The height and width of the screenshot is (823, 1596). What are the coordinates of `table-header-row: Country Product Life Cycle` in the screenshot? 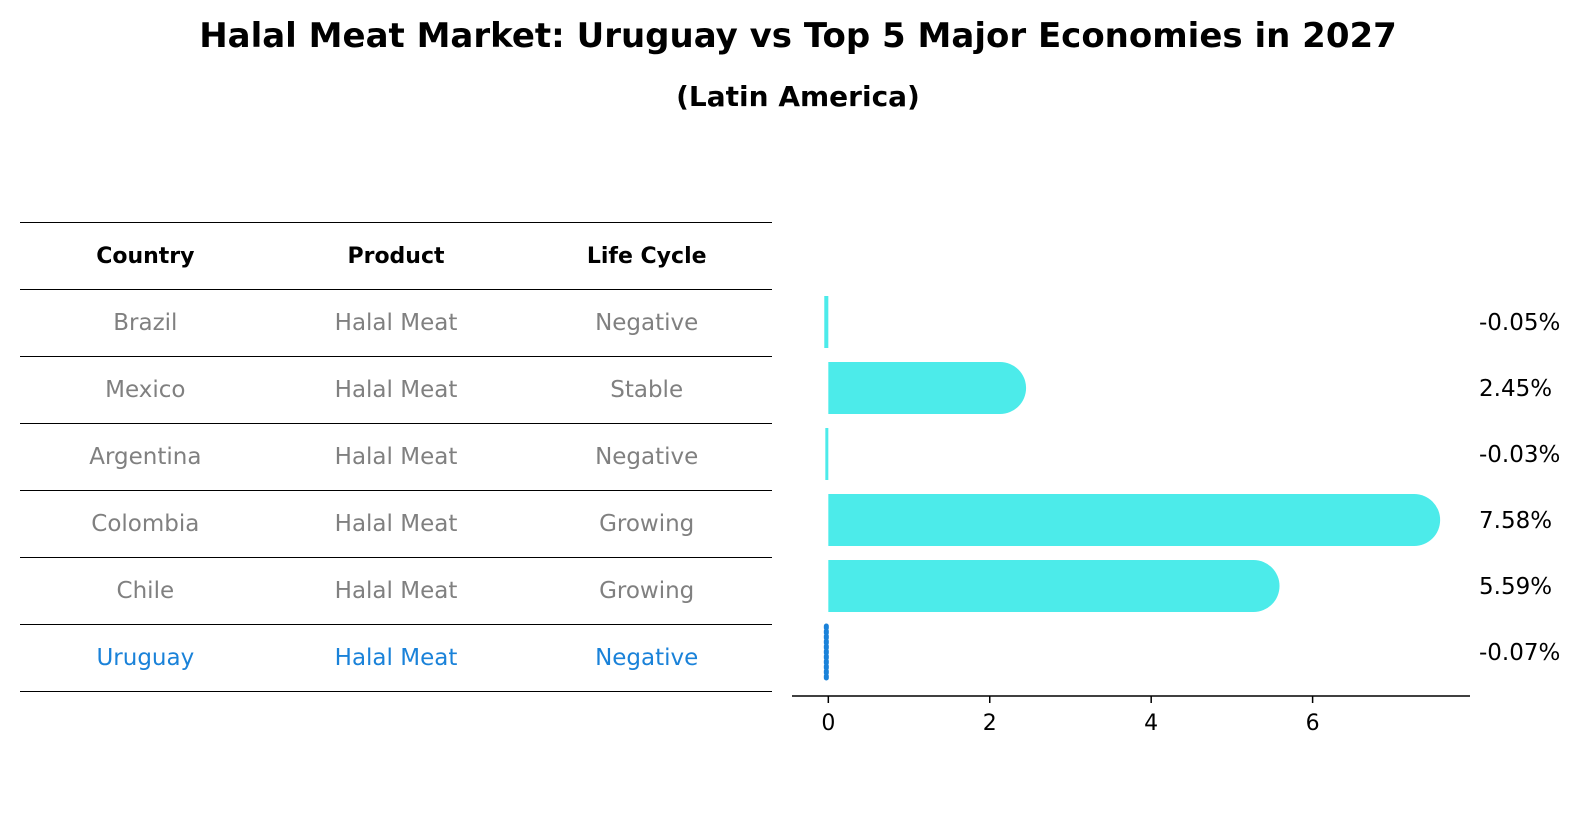 It's located at (396, 256).